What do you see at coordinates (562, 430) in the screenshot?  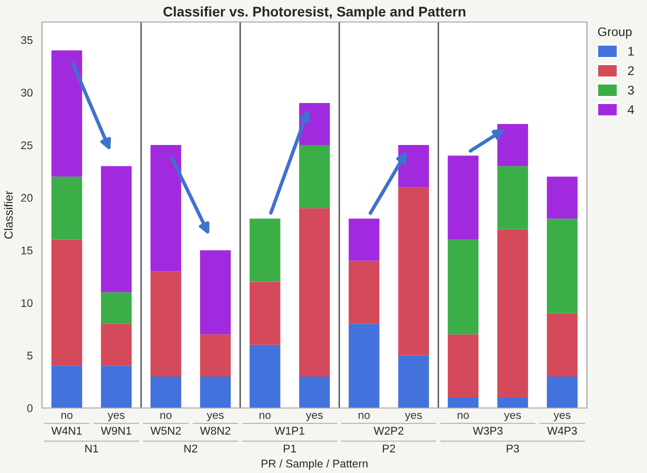 I see `text: W4P3` at bounding box center [562, 430].